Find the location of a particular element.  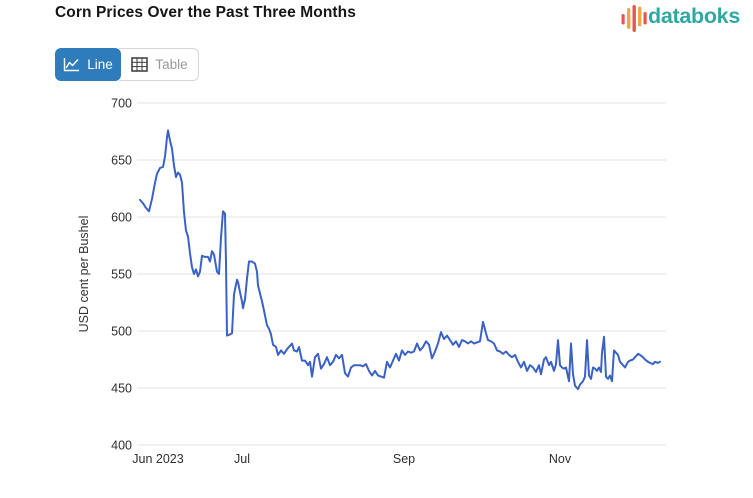

y-tick-label: 450 is located at coordinates (121, 389).